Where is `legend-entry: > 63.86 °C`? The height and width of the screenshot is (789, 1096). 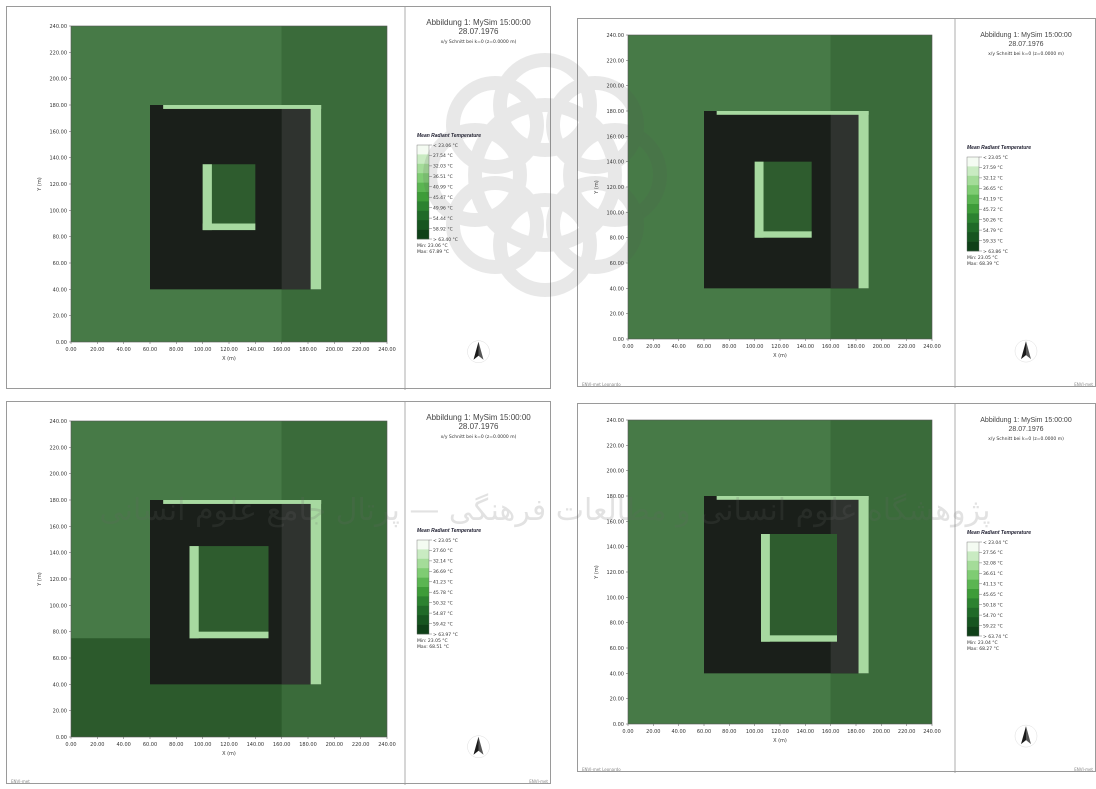 legend-entry: > 63.86 °C is located at coordinates (995, 252).